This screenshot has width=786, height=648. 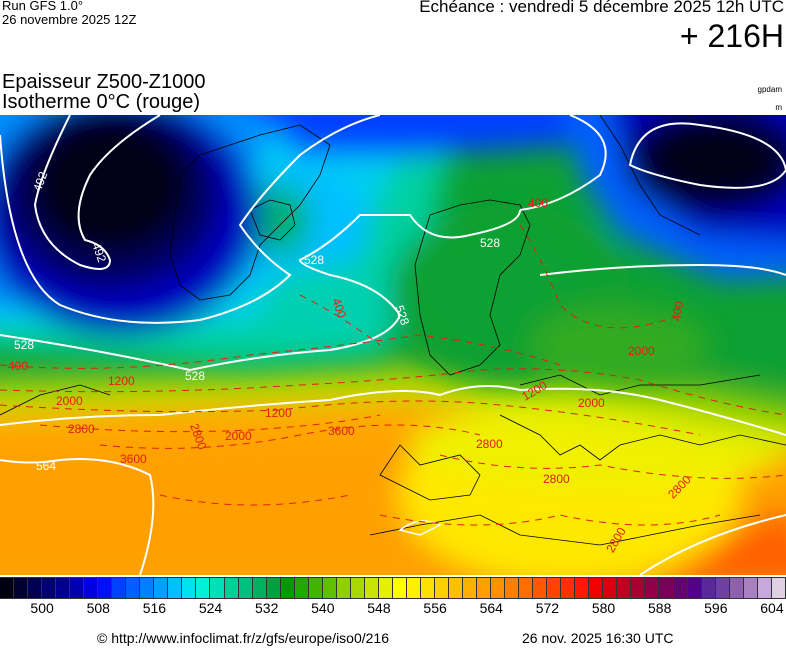 I want to click on map-subtitle: Isotherme 0°C (rouge), so click(x=101, y=102).